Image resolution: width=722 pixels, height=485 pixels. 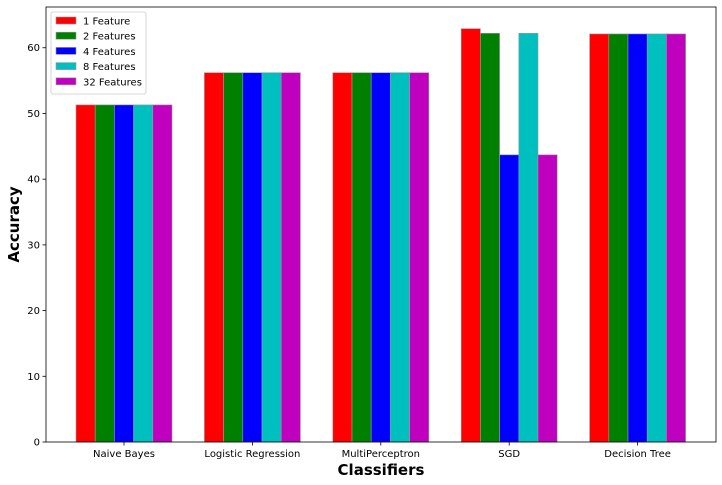 I want to click on y-tick-label: 30, so click(x=33, y=245).